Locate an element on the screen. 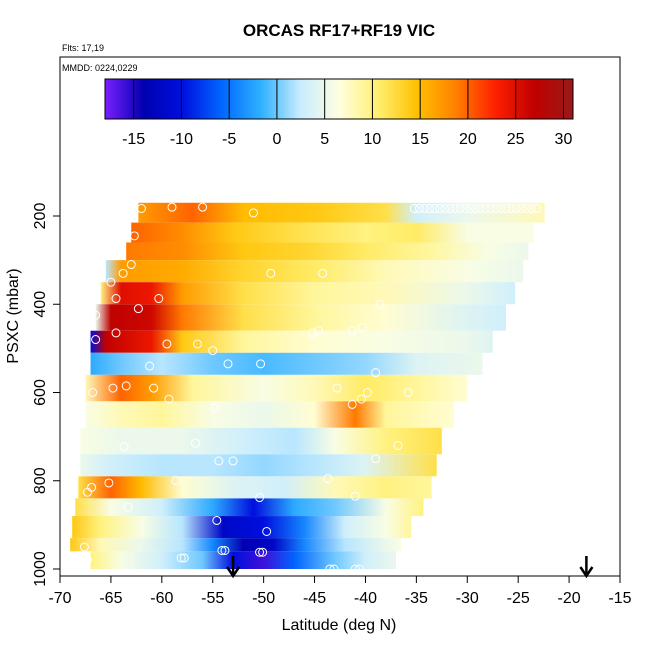 The image size is (650, 650). y-axis: 200 400 600 800 1000 is located at coordinates (46, 395).